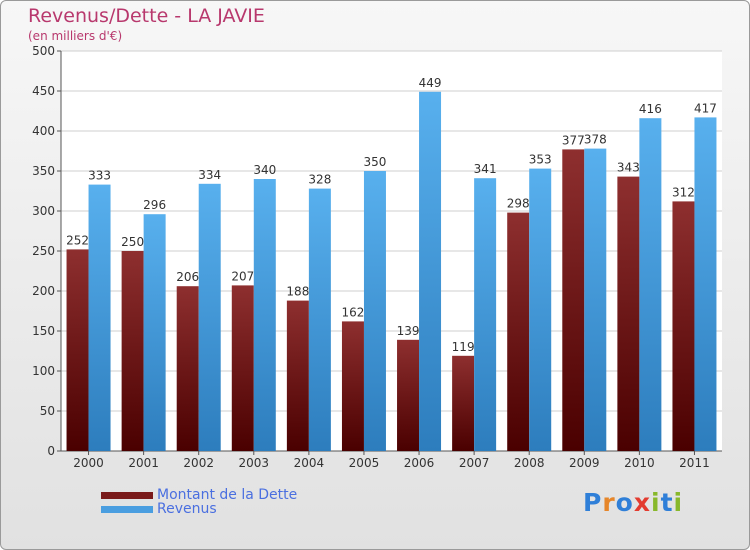  Describe the element at coordinates (88, 463) in the screenshot. I see `x-tick-label: 2000` at that location.